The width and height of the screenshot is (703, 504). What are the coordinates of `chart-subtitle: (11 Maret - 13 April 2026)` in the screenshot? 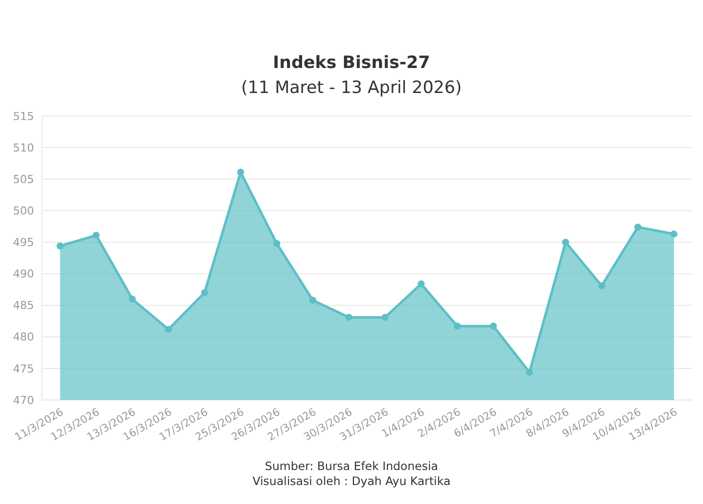 It's located at (351, 88).